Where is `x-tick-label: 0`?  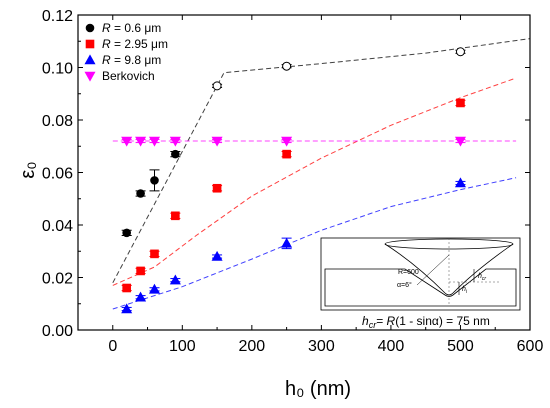
x-tick-label: 0 is located at coordinates (112, 346).